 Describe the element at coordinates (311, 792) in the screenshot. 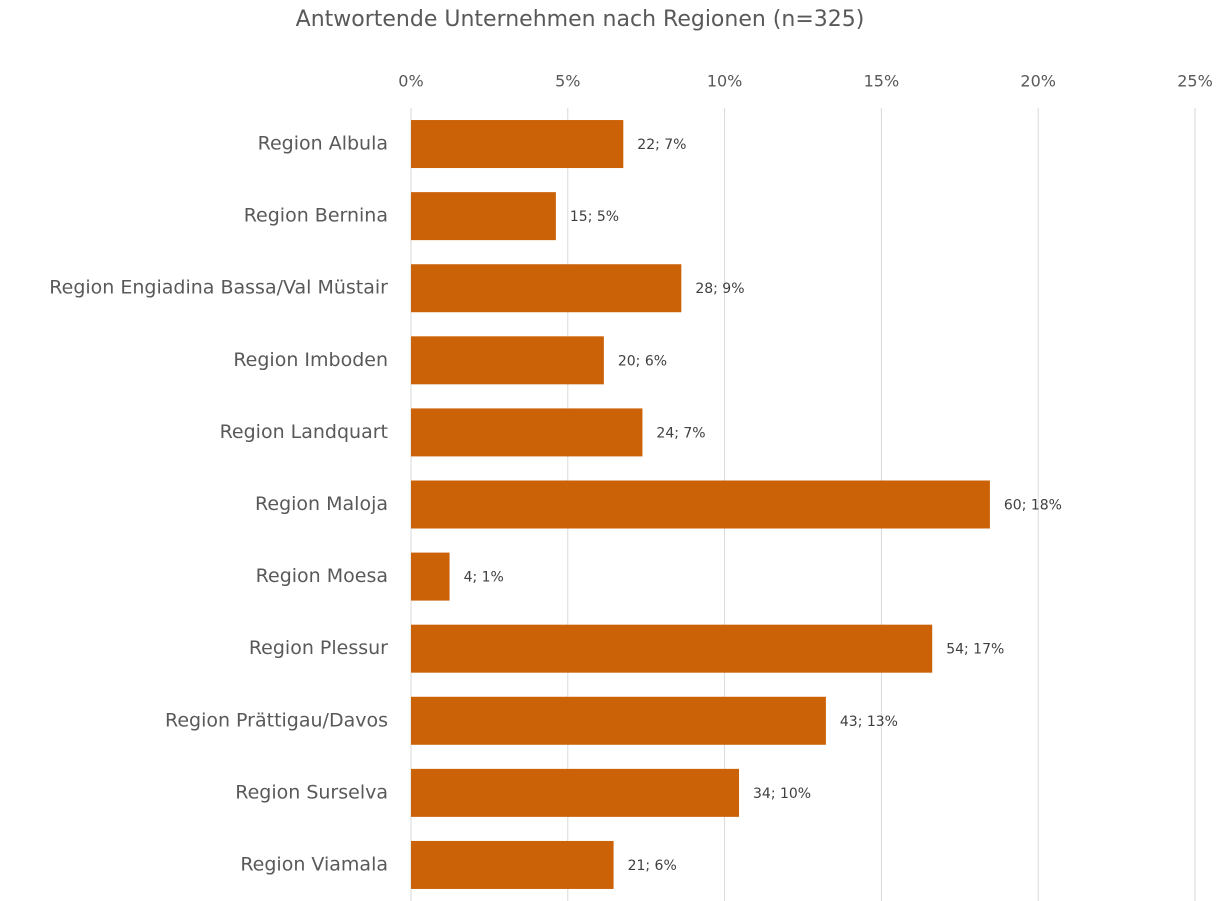

I see `y-tick-label: Region Surselva` at that location.